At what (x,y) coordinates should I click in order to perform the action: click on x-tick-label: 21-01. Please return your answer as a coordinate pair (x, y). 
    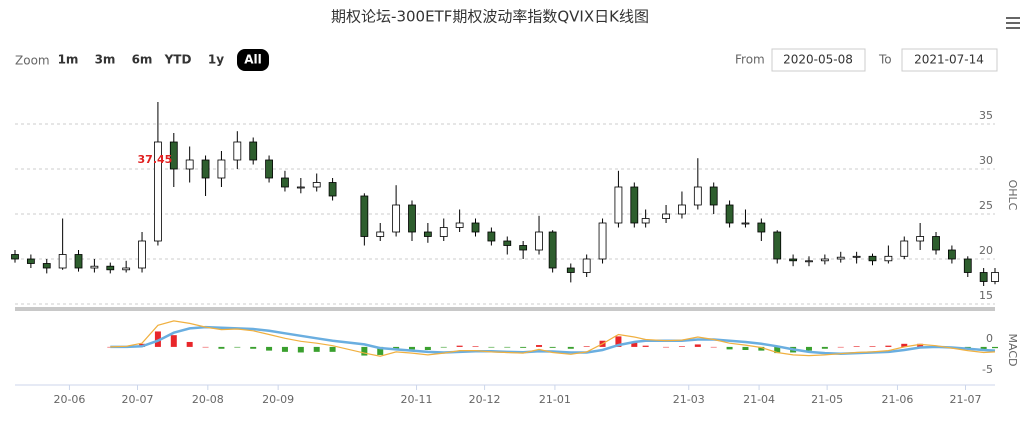
    Looking at the image, I should click on (555, 399).